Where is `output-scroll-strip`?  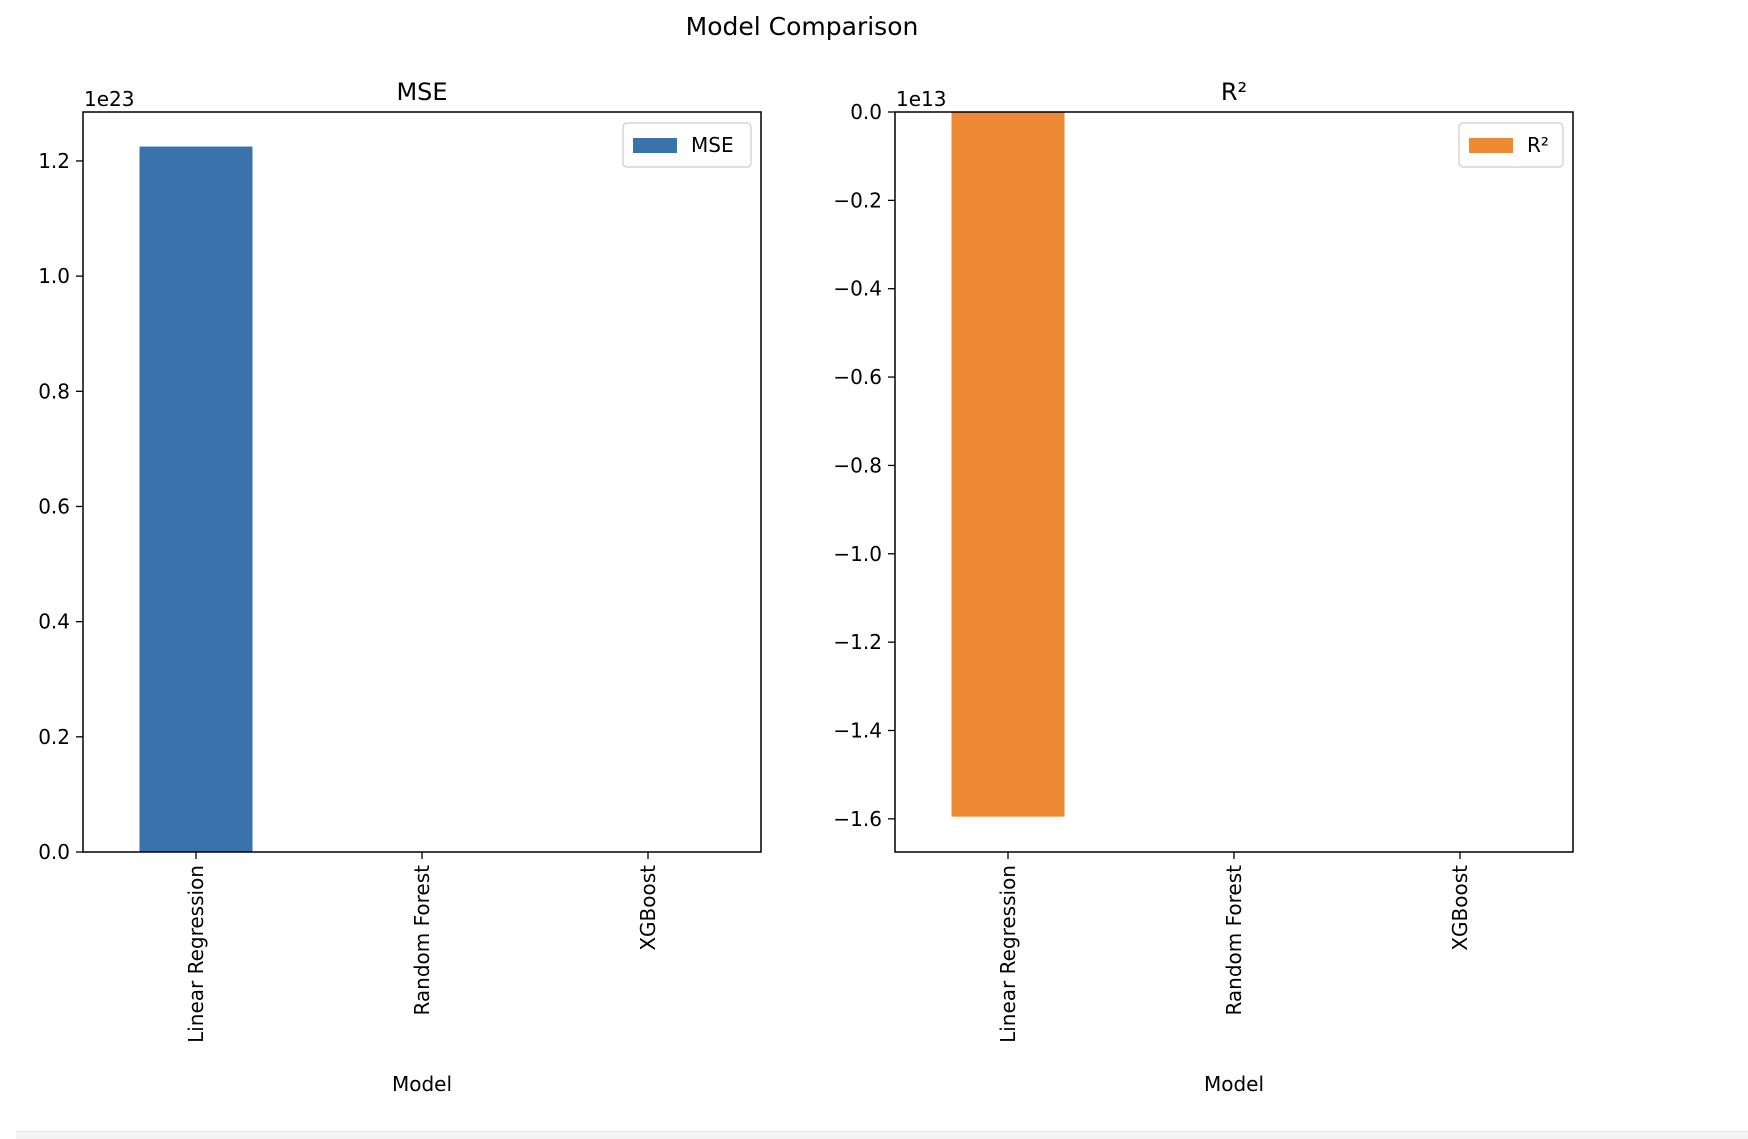 output-scroll-strip is located at coordinates (882, 1135).